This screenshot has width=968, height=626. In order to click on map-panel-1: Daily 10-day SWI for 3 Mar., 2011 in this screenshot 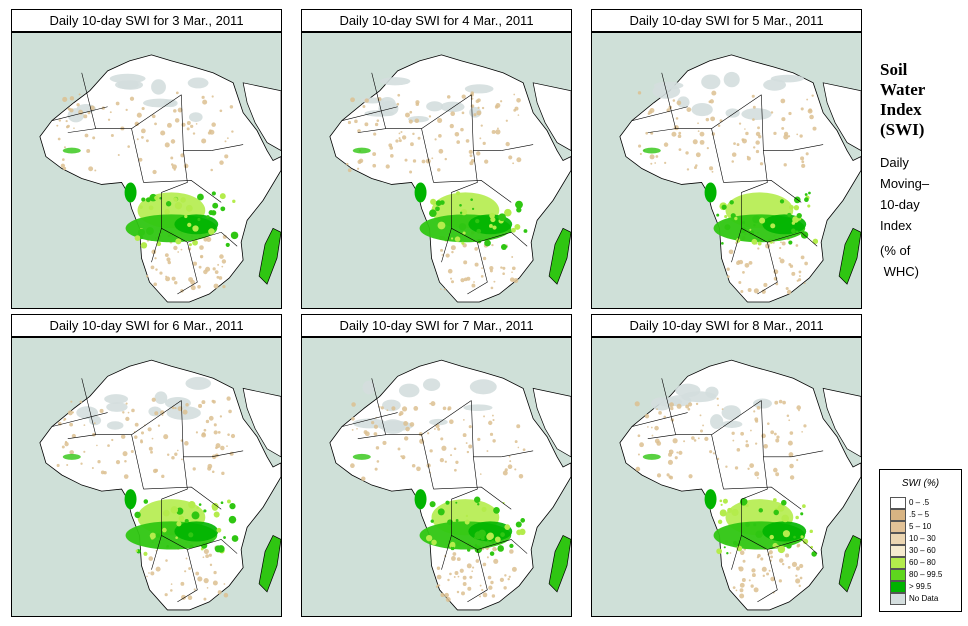, I will do `click(146, 159)`.